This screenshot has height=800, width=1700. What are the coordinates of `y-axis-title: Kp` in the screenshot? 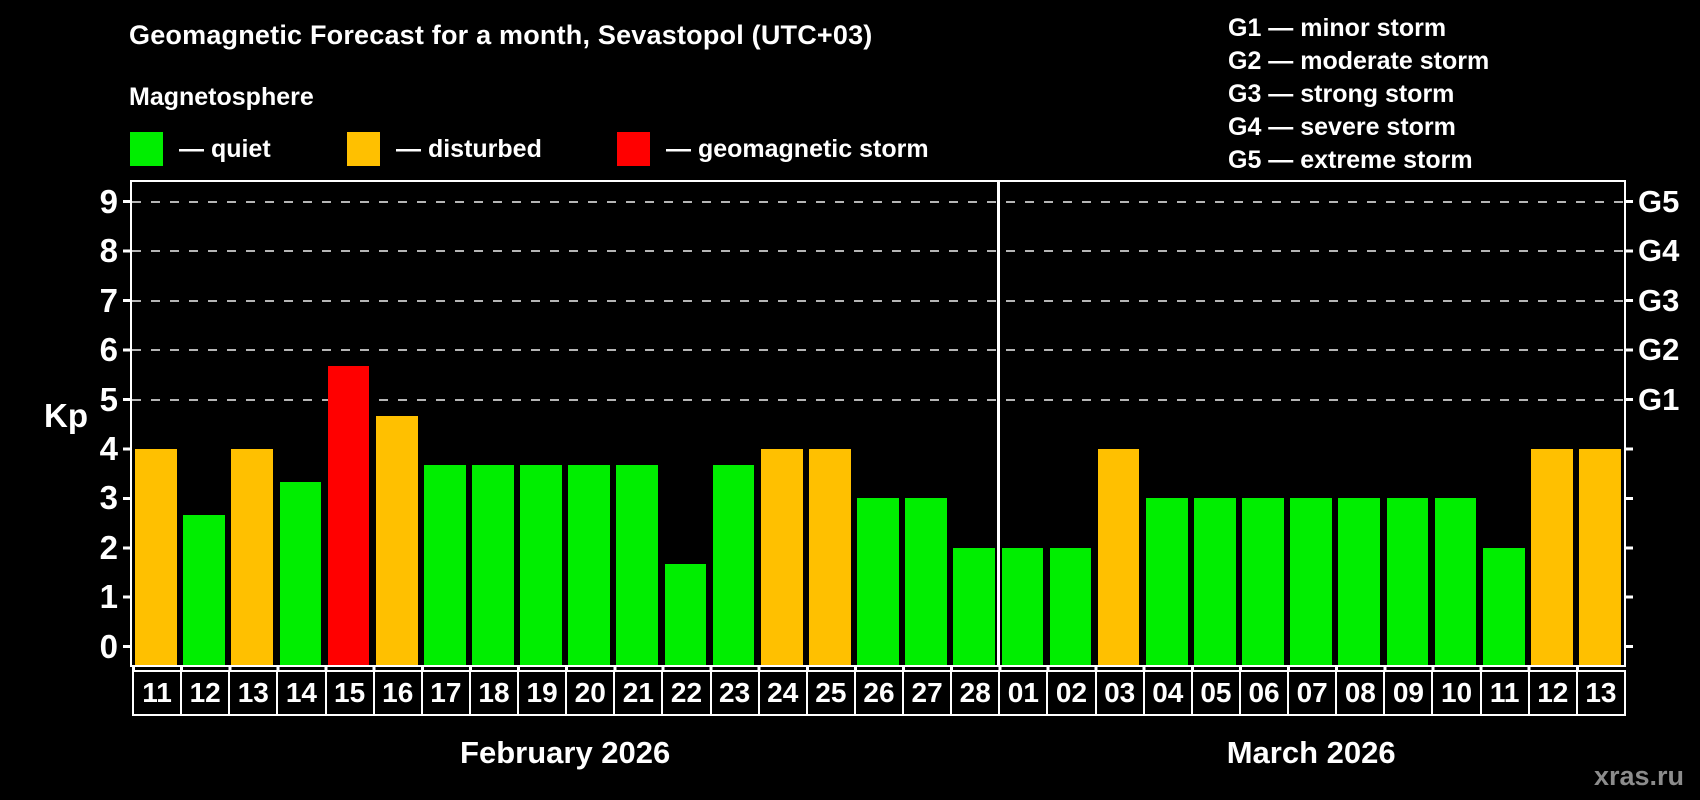 It's located at (66, 415).